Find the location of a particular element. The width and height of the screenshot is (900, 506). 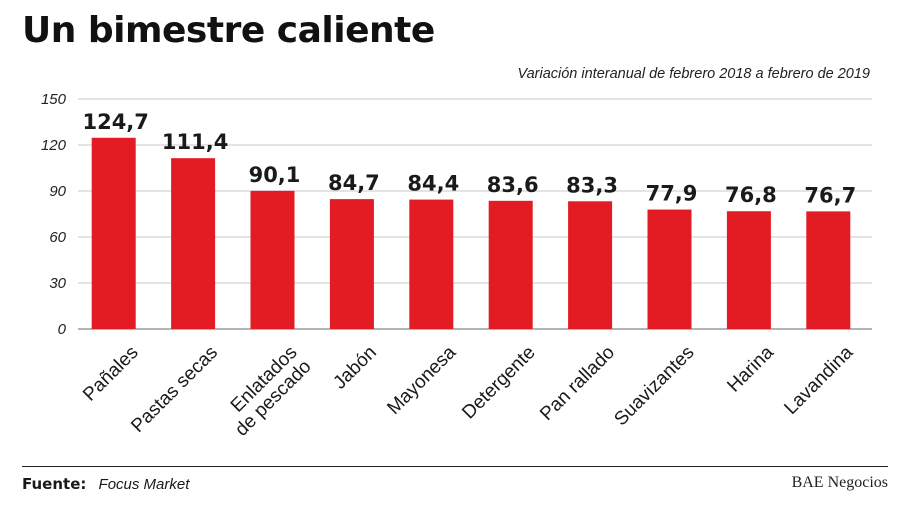

y-tick-label: 90 is located at coordinates (57, 191).